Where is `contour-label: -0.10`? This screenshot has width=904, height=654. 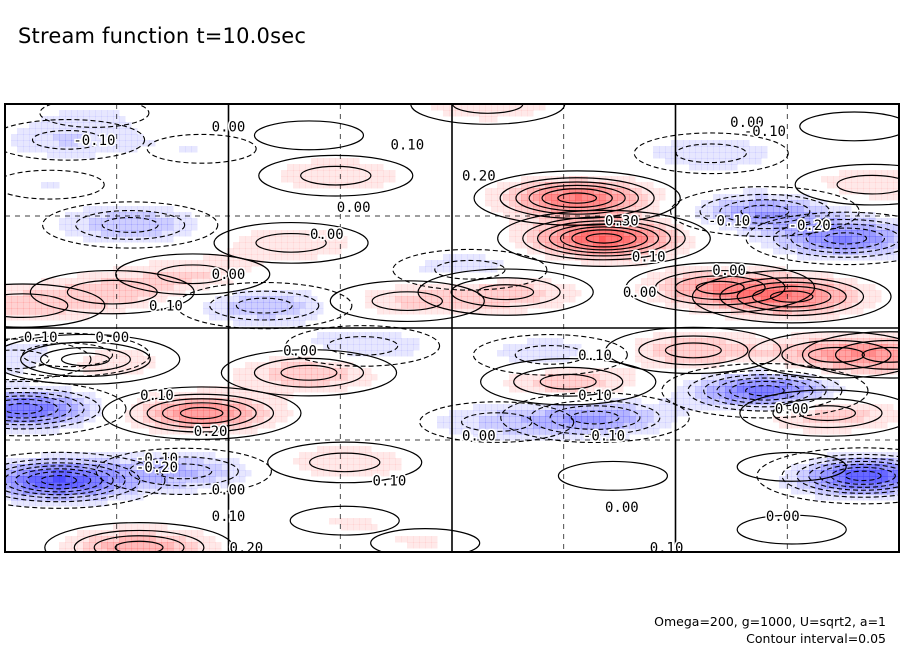
contour-label: -0.10 is located at coordinates (604, 437).